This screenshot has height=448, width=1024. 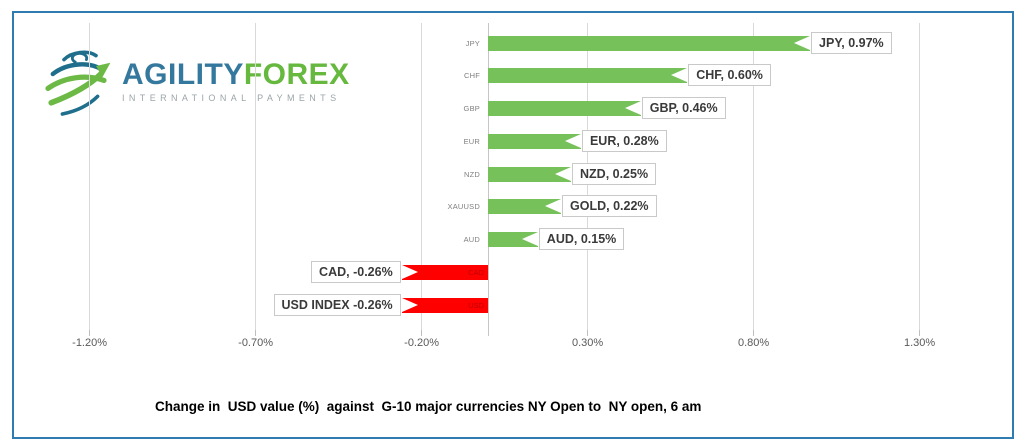 What do you see at coordinates (529, 174) in the screenshot?
I see `bar-nzd` at bounding box center [529, 174].